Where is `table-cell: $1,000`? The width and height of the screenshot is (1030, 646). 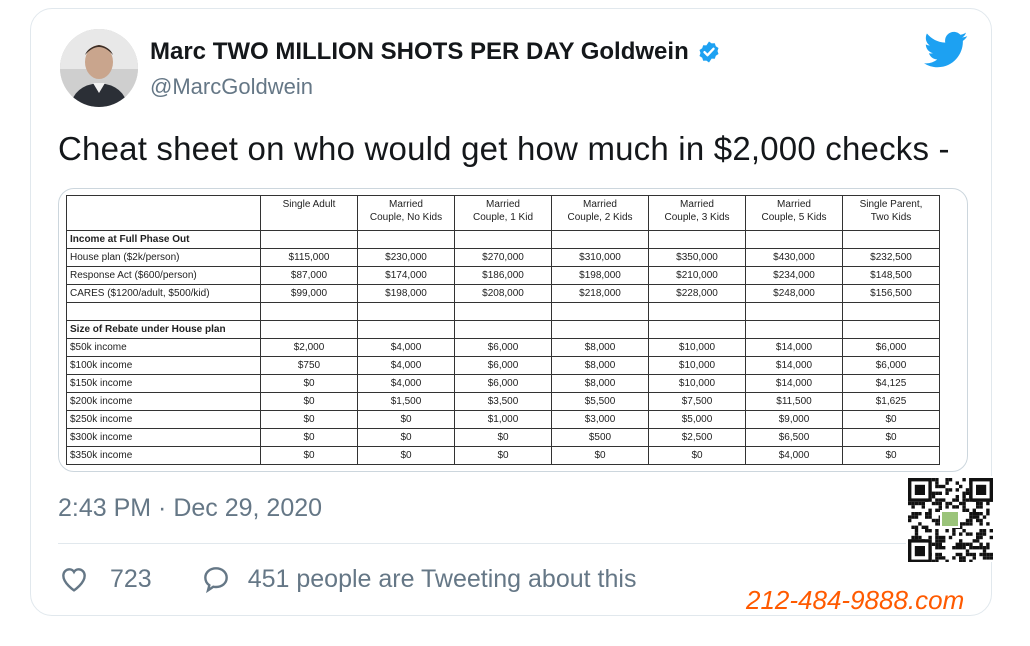
table-cell: $1,000 is located at coordinates (503, 419).